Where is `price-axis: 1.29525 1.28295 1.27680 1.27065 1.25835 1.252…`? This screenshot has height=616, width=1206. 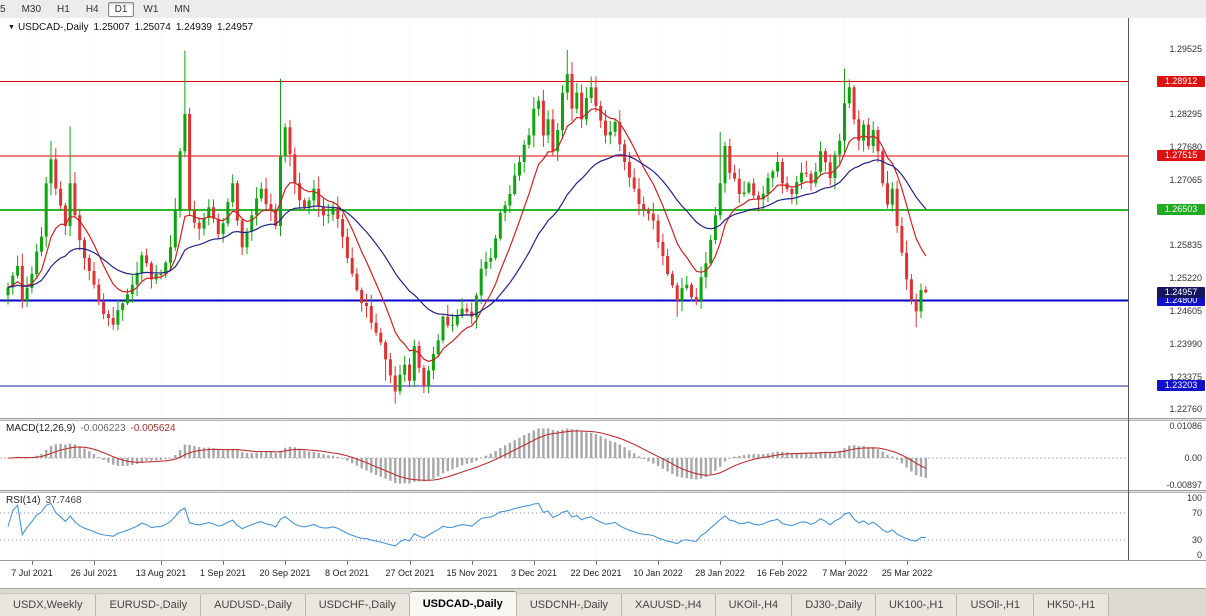
price-axis: 1.29525 1.28295 1.27680 1.27065 1.25835 1.252… is located at coordinates (1167, 218).